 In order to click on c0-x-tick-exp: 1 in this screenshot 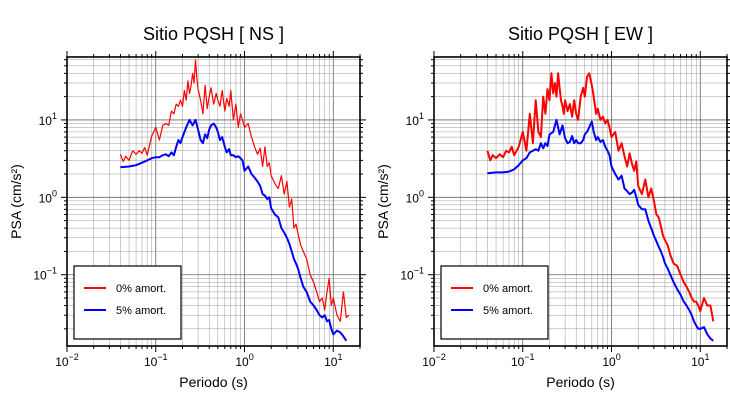, I will do `click(339, 357)`.